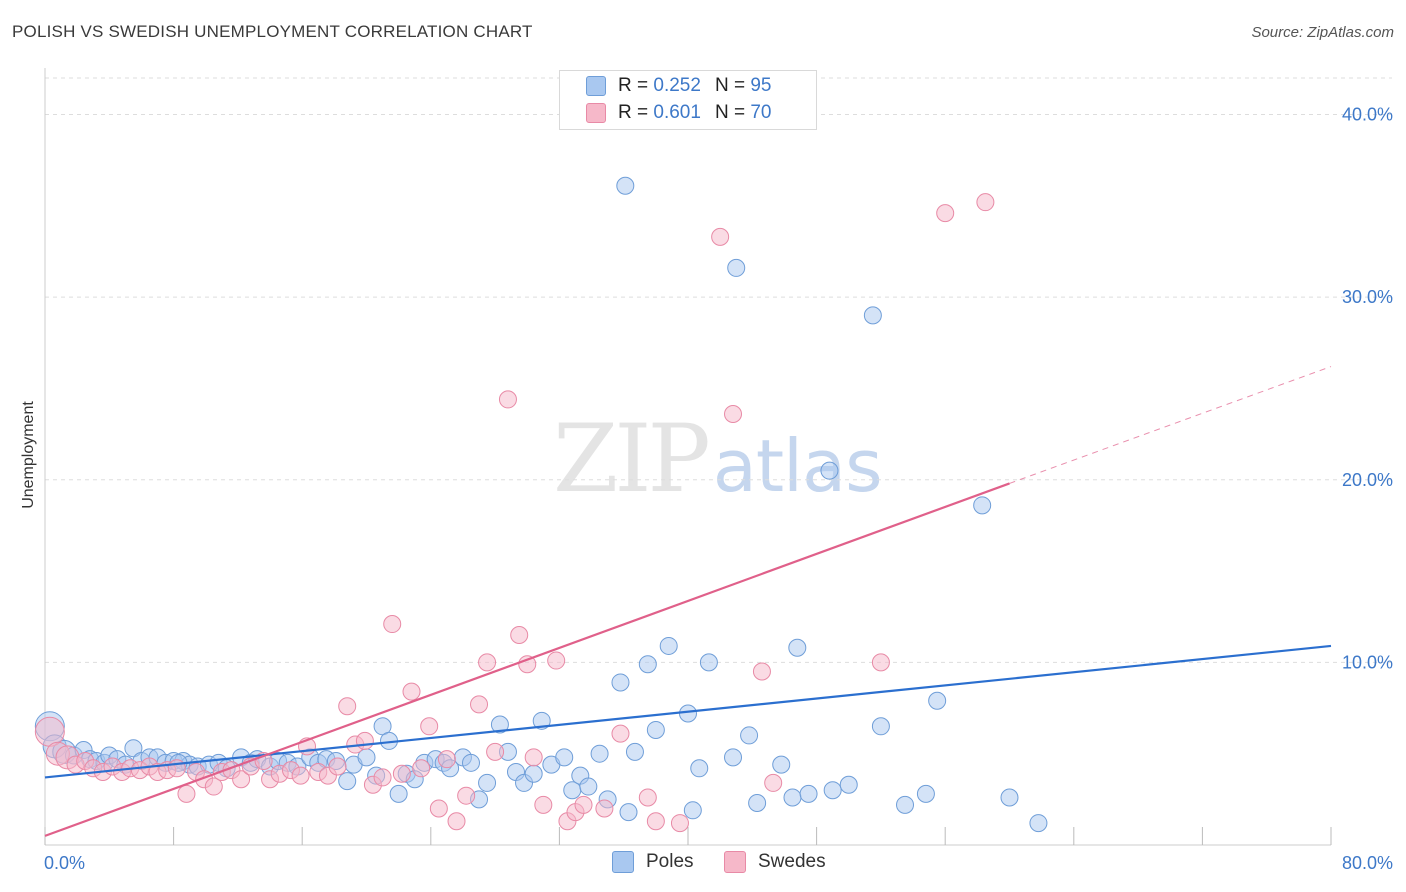 The height and width of the screenshot is (892, 1406). I want to click on legend-row-poles: R = 0.252 N = 95, so click(678, 86).